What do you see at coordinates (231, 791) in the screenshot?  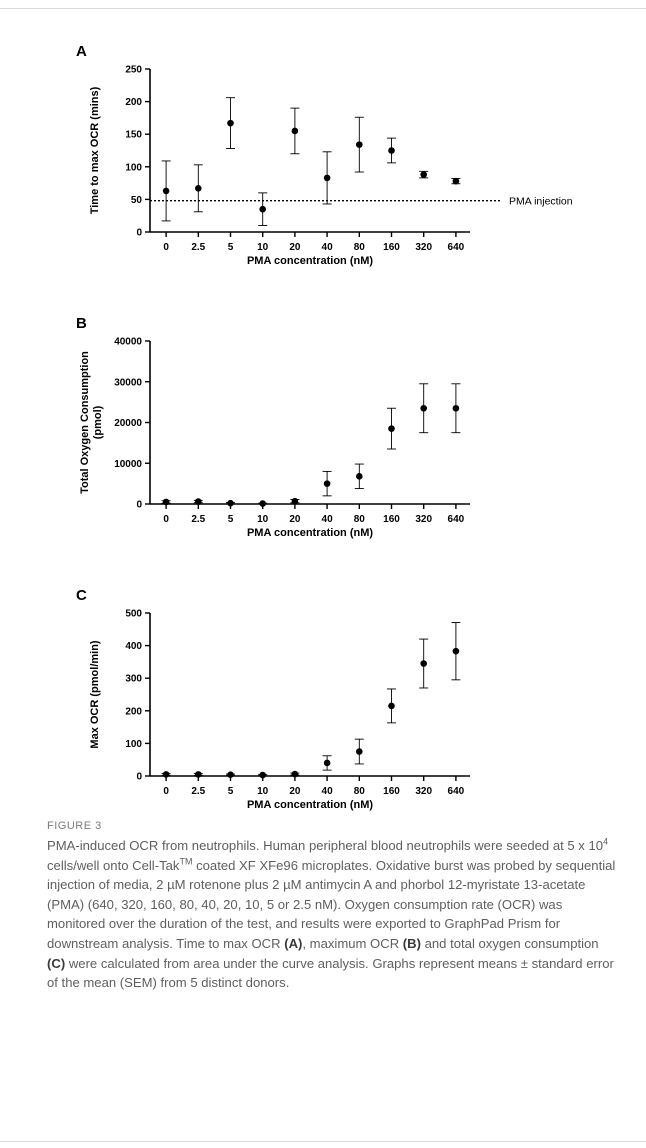 I see `x-tick-label: 5` at bounding box center [231, 791].